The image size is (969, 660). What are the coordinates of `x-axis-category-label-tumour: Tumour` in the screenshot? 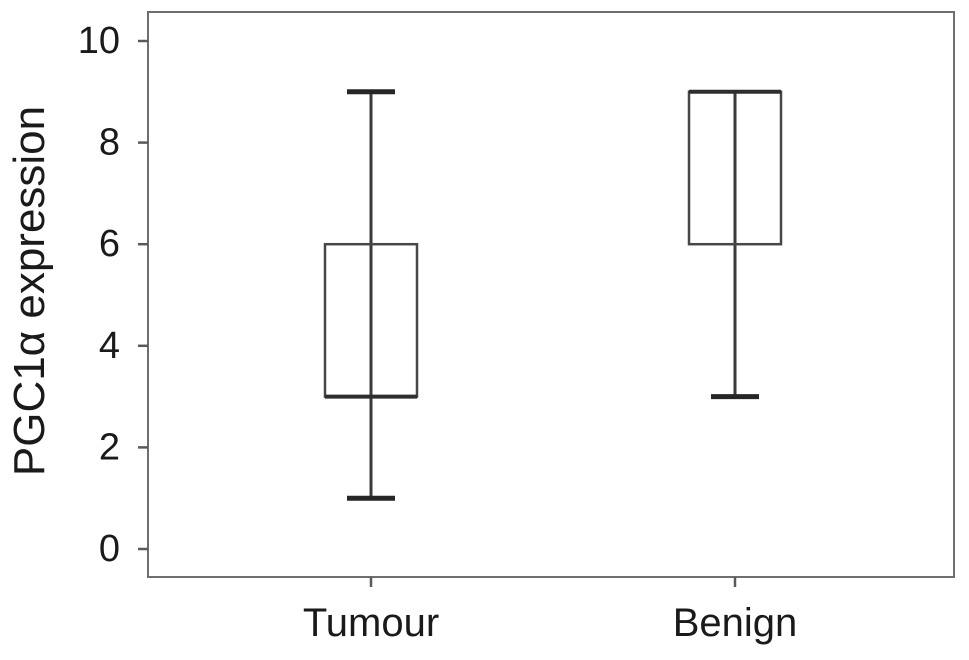 It's located at (371, 623).